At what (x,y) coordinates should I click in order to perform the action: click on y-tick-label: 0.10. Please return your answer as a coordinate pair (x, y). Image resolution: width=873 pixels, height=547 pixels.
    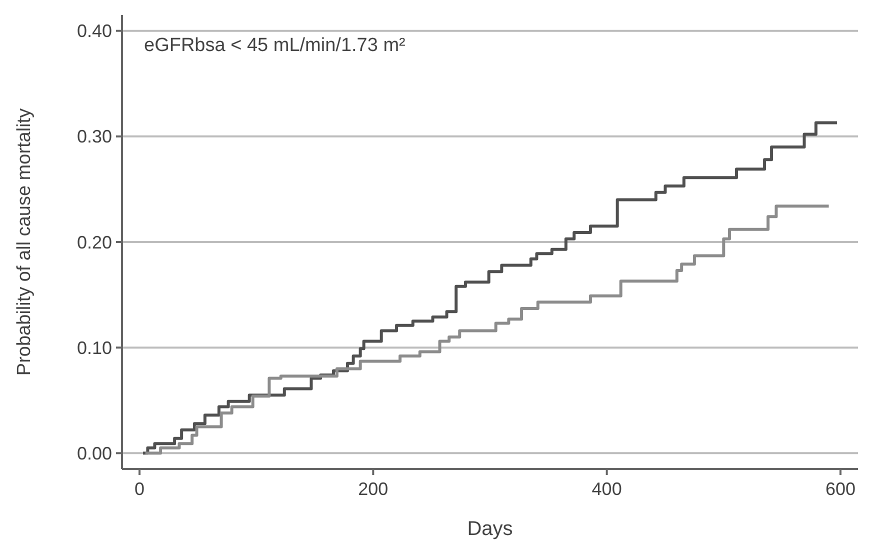
    Looking at the image, I should click on (94, 348).